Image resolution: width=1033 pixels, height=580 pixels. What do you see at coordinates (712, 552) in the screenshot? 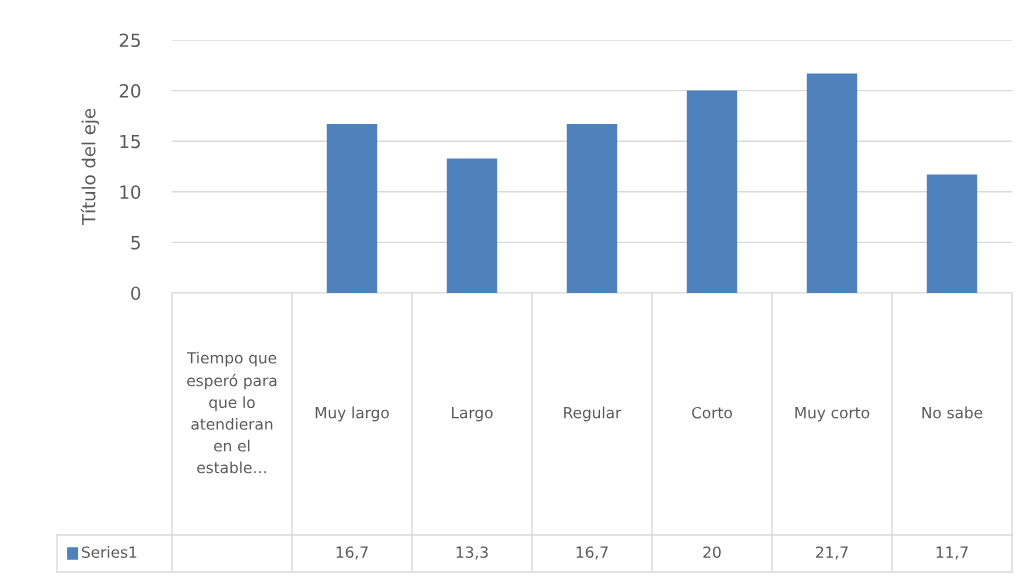
I see `data-label: 20` at bounding box center [712, 552].